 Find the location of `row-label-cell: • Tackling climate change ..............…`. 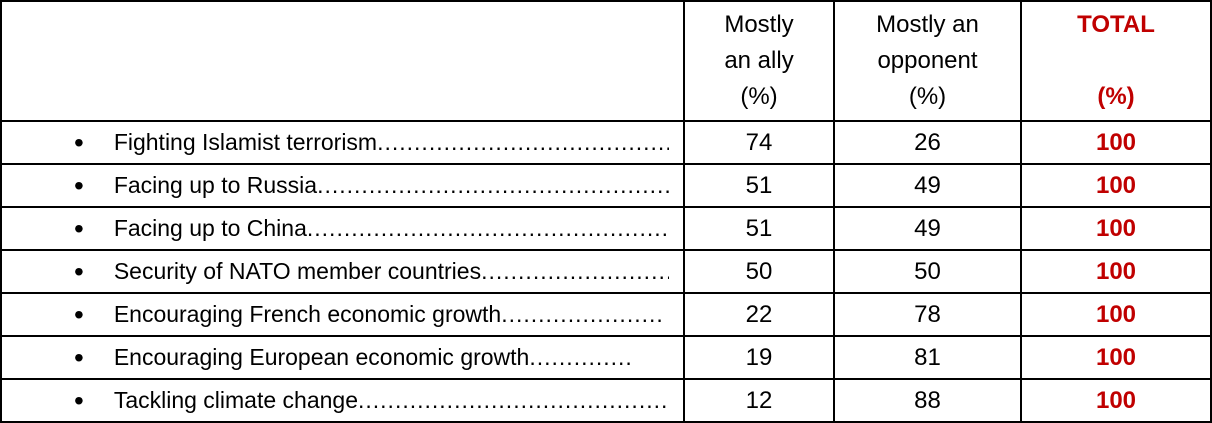

row-label-cell: • Tackling climate change ..............… is located at coordinates (343, 400).